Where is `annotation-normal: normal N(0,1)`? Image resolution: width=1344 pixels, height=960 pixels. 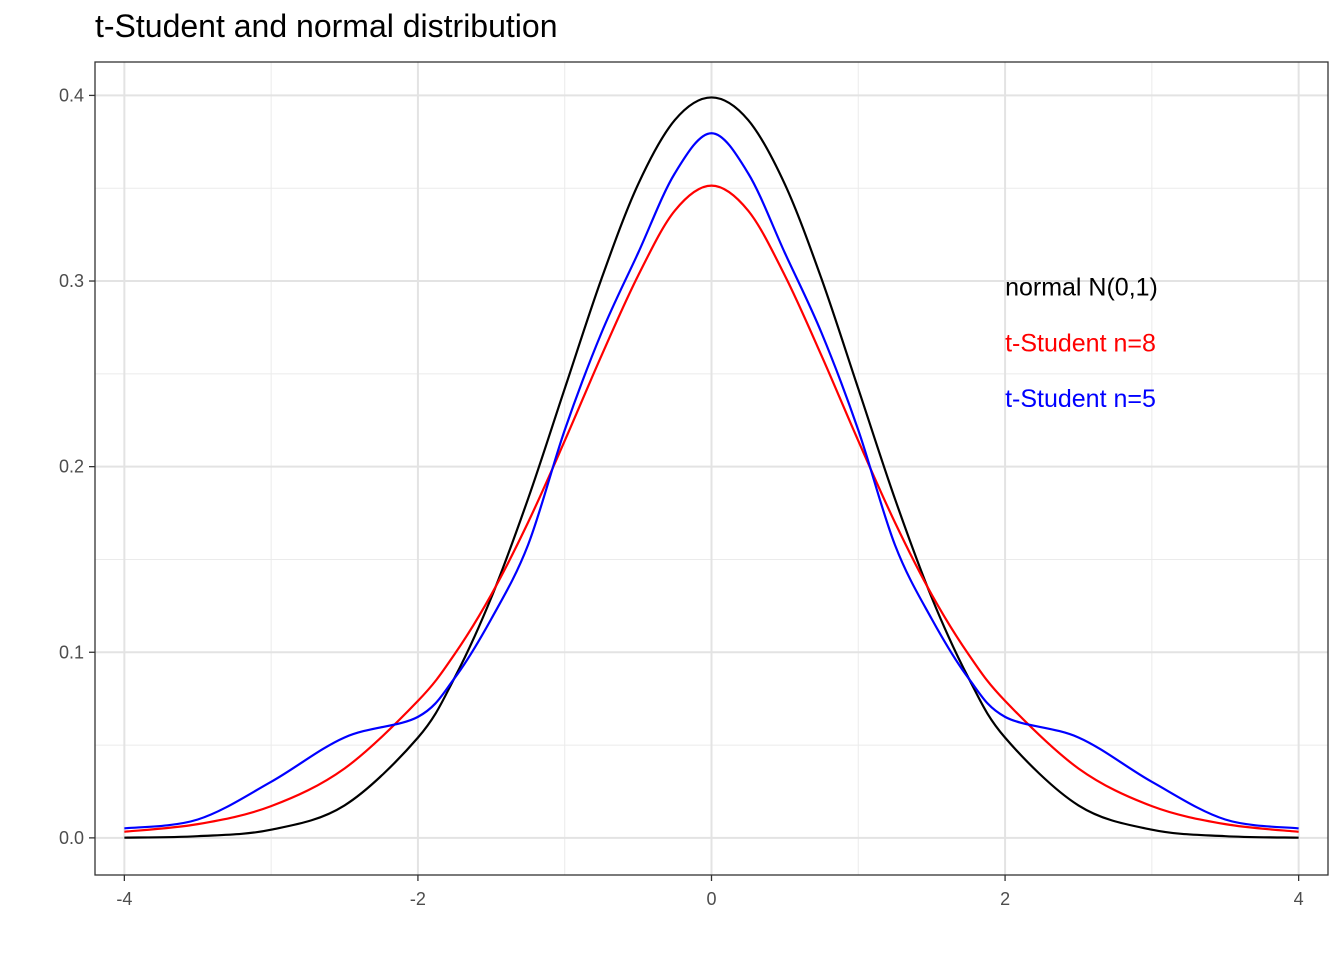
annotation-normal: normal N(0,1) is located at coordinates (1081, 288).